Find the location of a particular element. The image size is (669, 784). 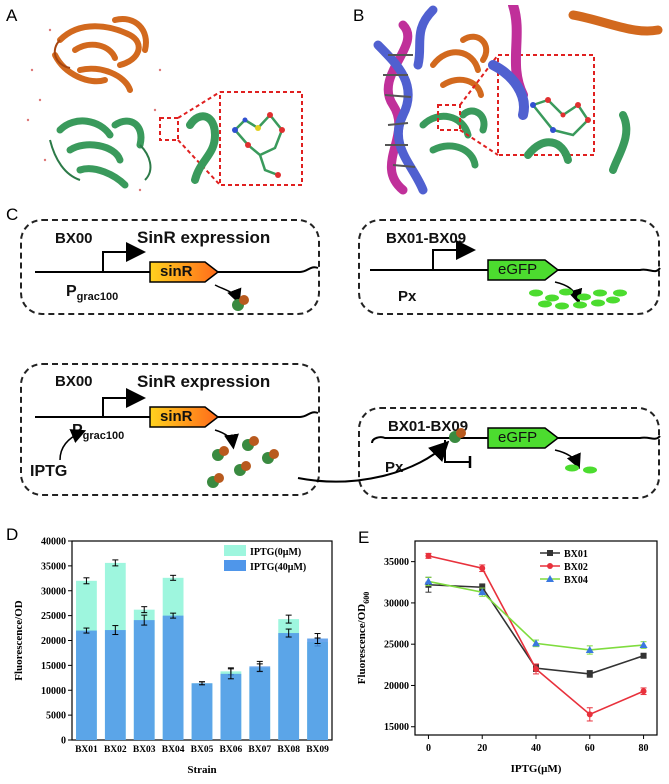

legend-label: BX02 is located at coordinates (576, 567).